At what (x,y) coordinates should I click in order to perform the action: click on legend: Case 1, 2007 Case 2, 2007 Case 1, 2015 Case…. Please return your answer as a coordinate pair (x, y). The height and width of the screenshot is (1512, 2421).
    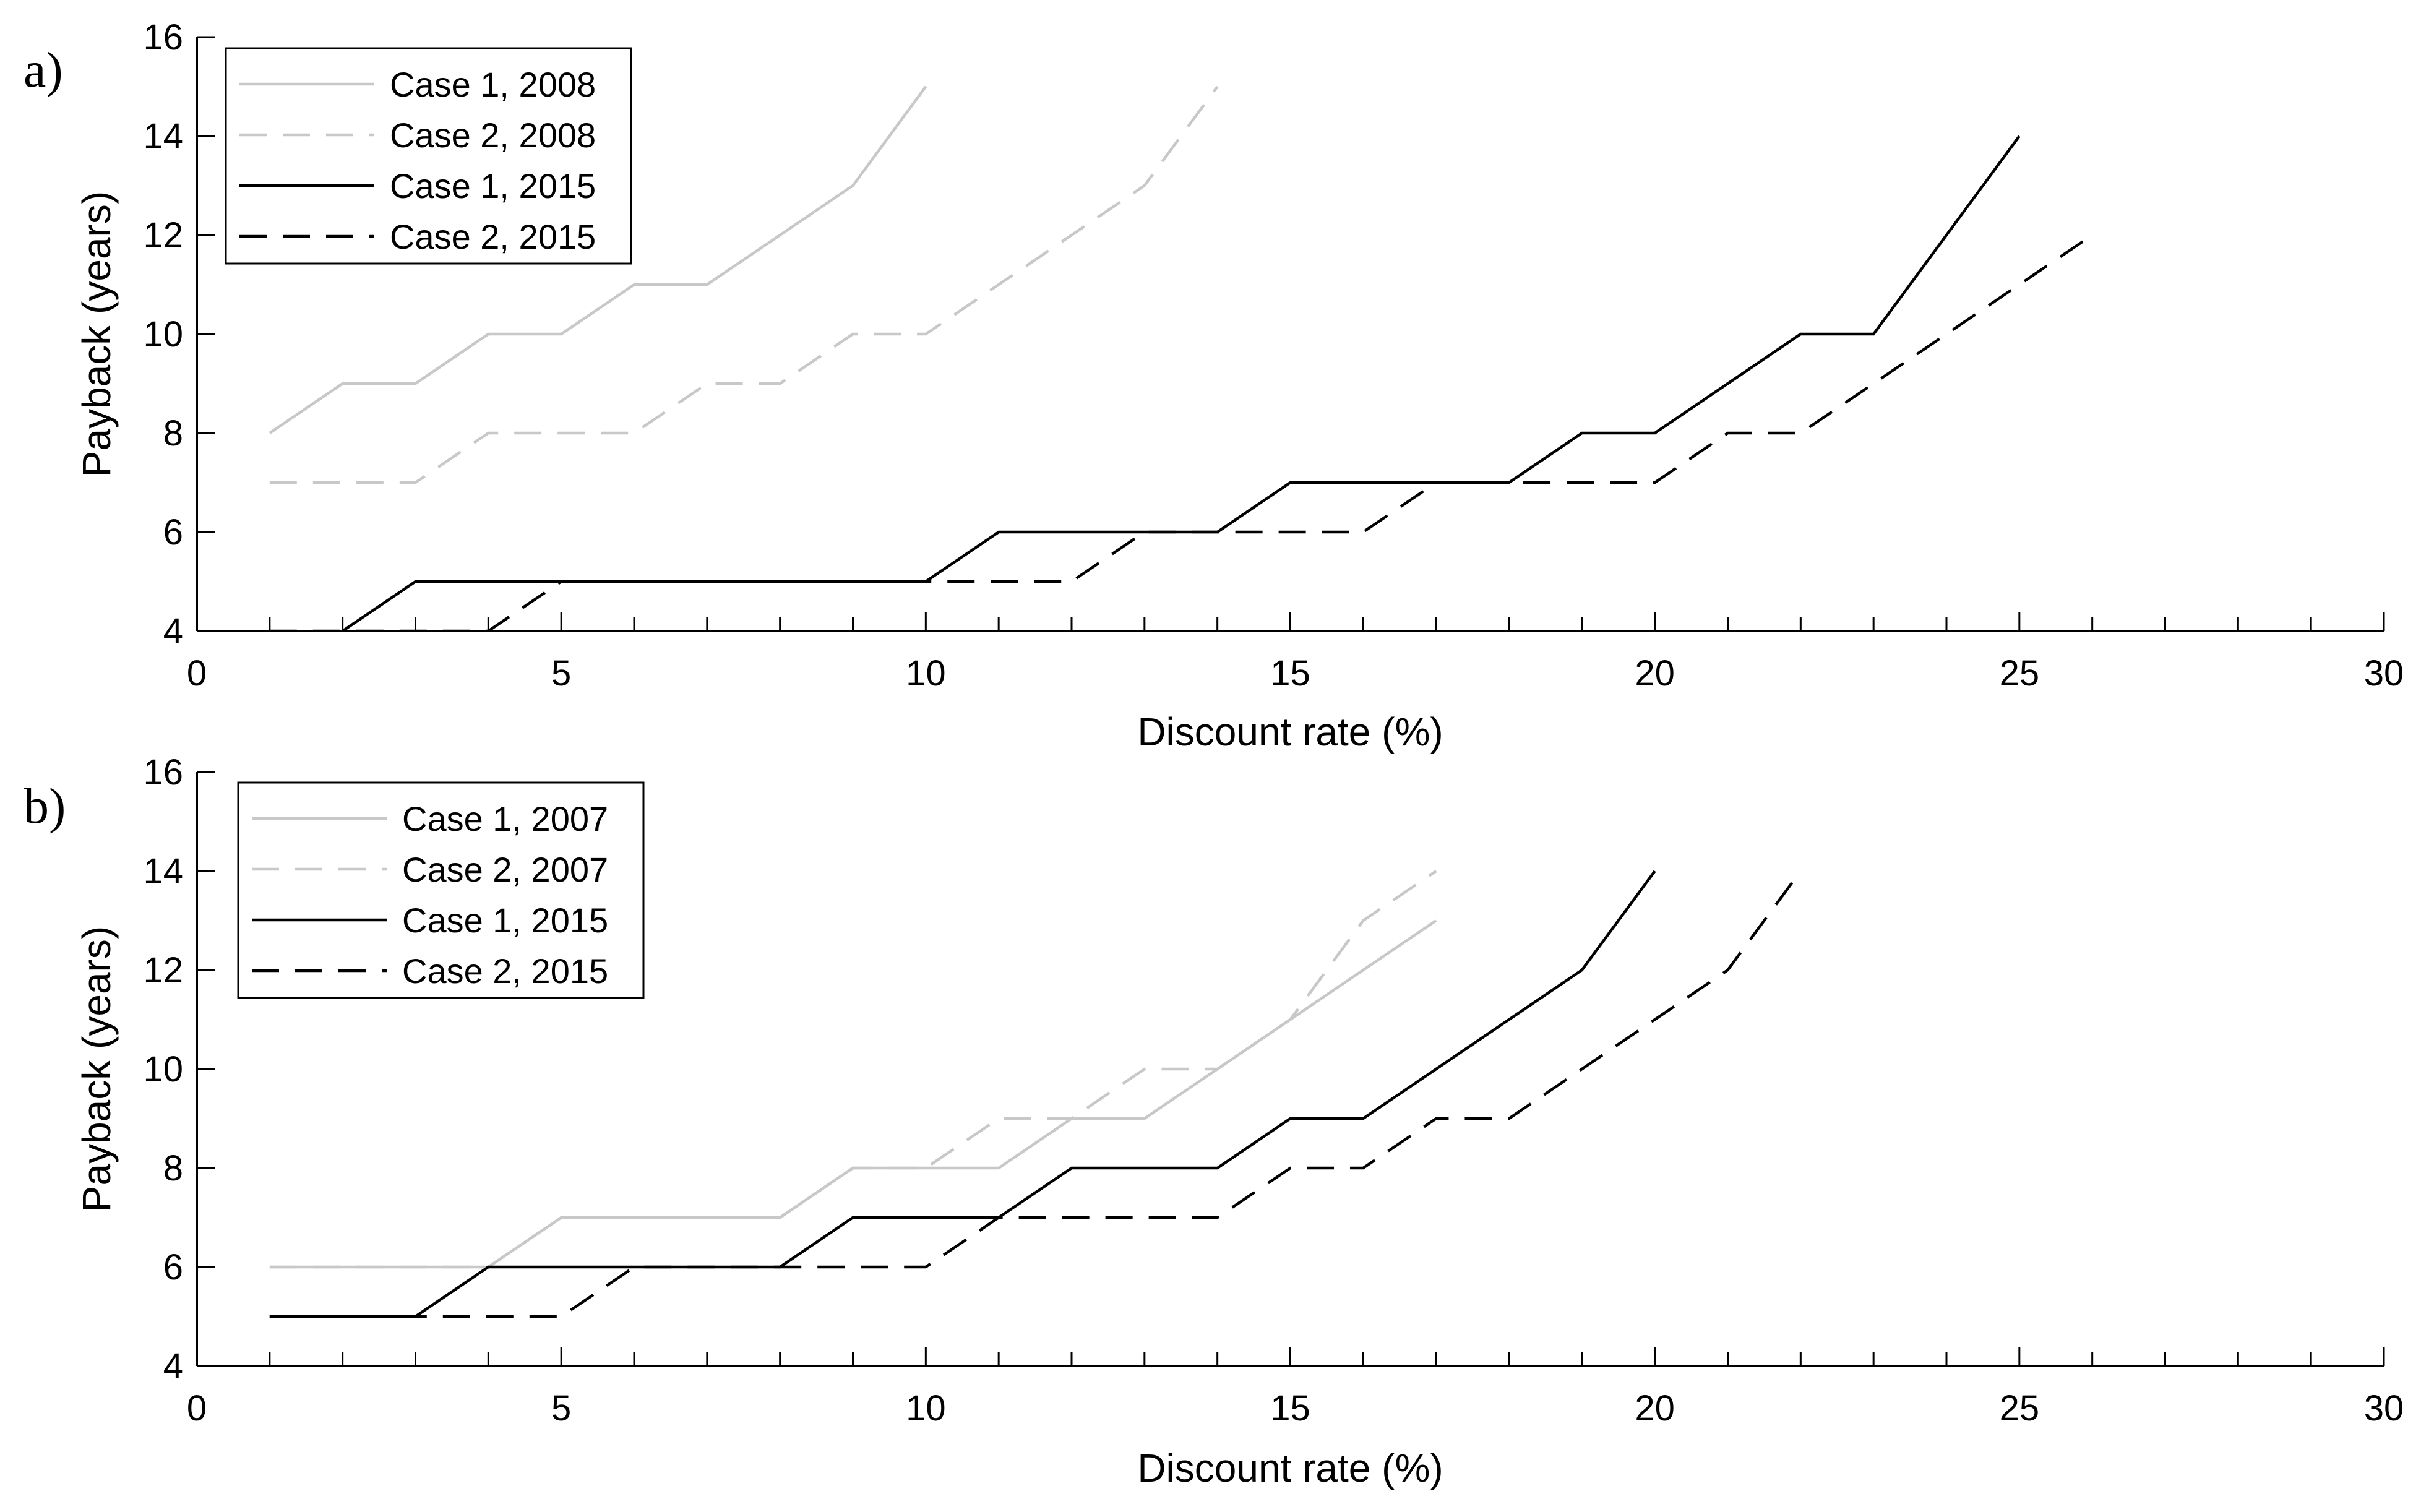
    Looking at the image, I should click on (441, 890).